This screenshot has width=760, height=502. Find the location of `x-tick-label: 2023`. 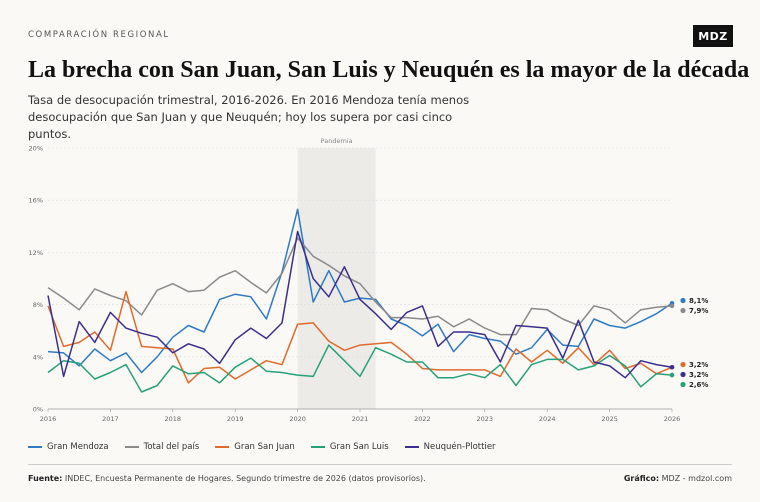

x-tick-label: 2023 is located at coordinates (485, 419).